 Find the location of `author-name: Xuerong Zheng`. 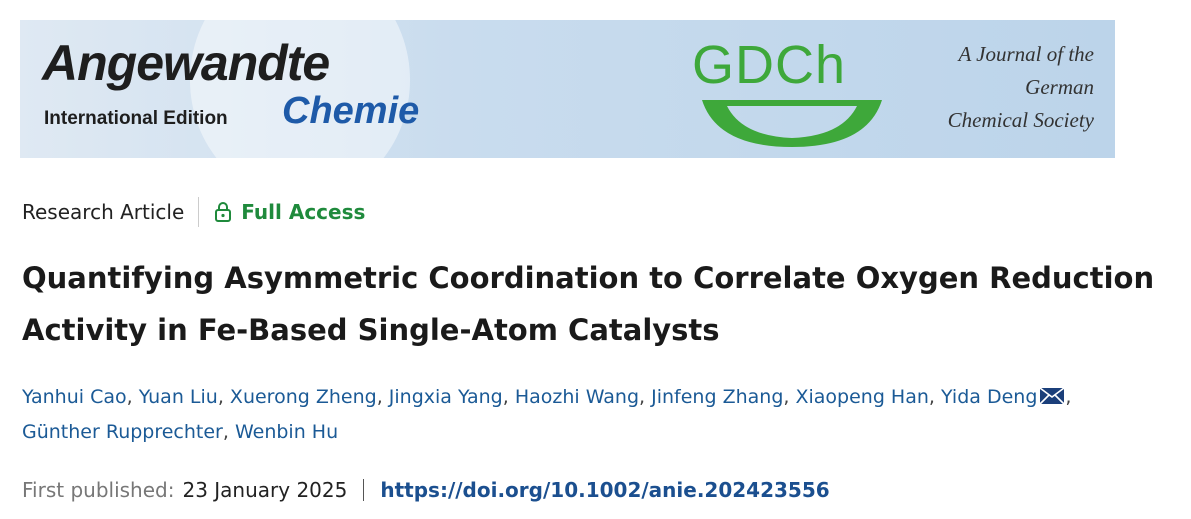

author-name: Xuerong Zheng is located at coordinates (303, 397).